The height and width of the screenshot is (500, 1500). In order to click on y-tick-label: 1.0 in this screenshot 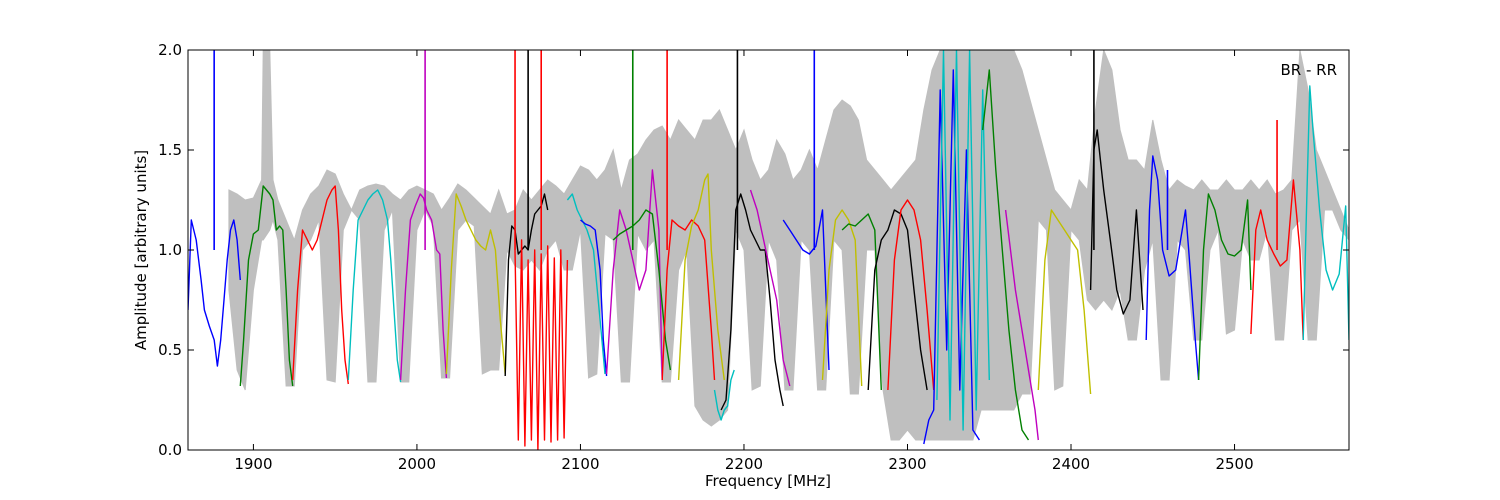, I will do `click(170, 250)`.